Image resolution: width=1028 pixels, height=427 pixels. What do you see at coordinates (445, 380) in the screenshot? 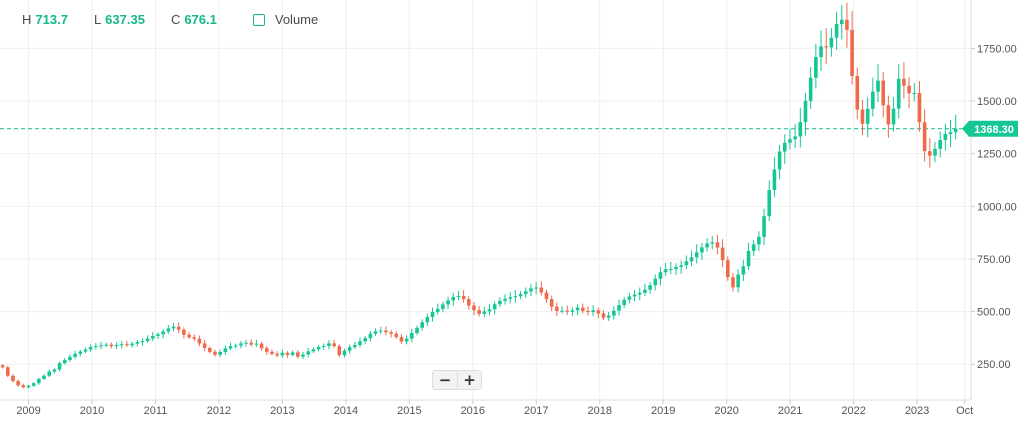
I see `zoom-out-button: −` at bounding box center [445, 380].